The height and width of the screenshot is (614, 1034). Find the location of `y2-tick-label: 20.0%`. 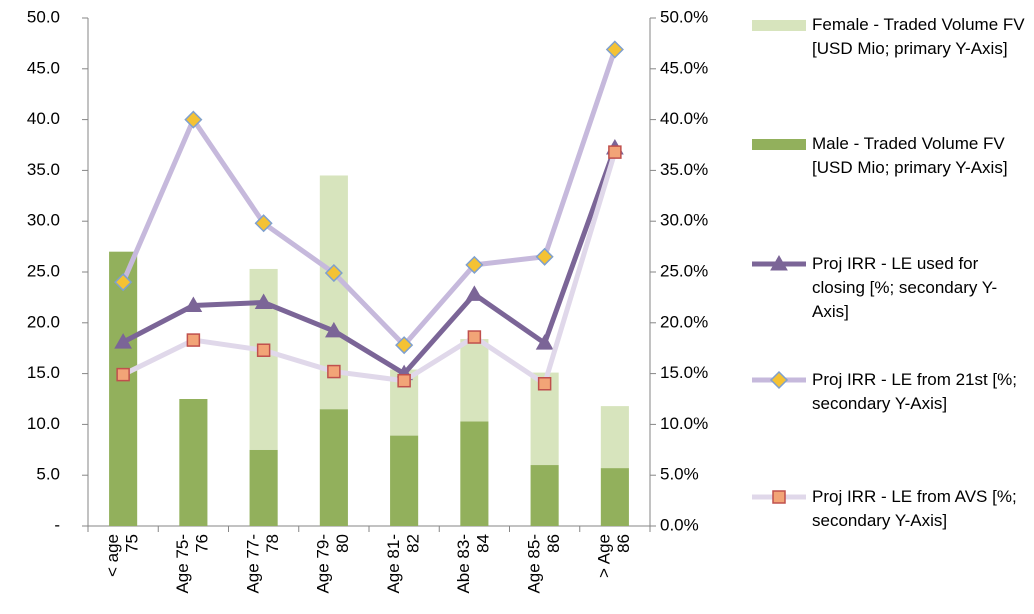

y2-tick-label: 20.0% is located at coordinates (684, 321).